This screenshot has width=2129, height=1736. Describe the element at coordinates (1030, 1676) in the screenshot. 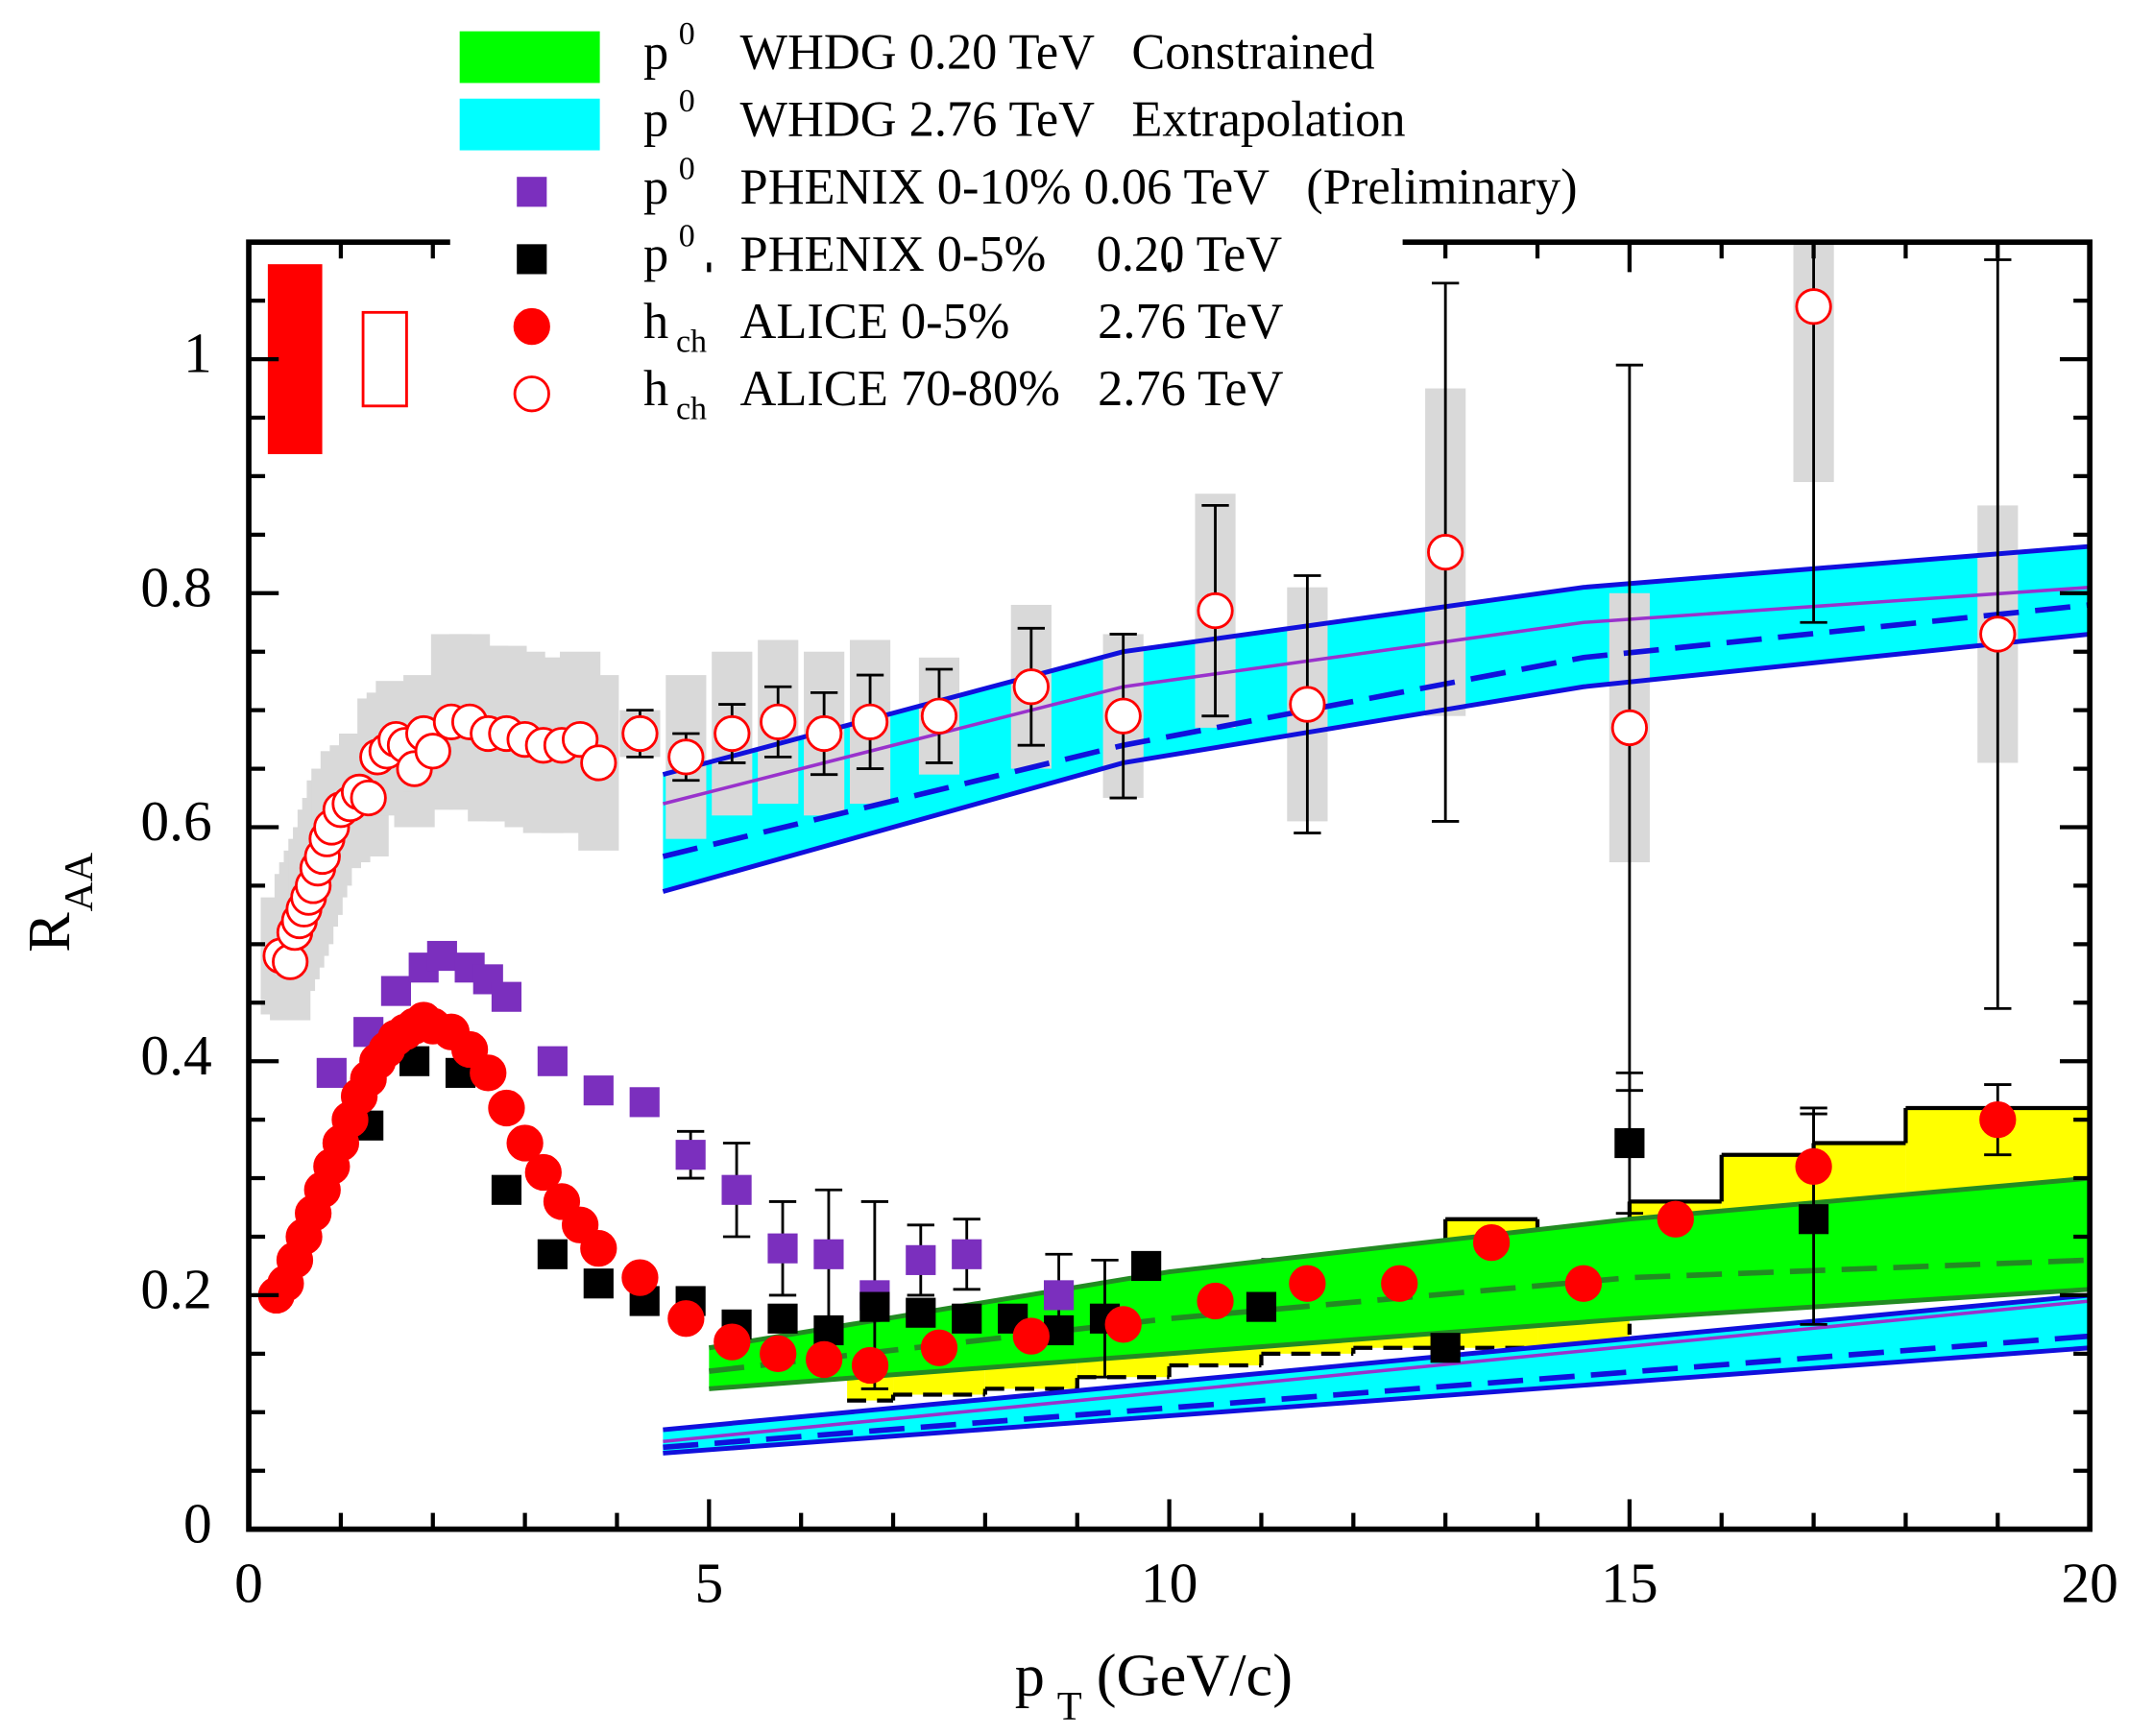

I see `x-label-main: p` at that location.